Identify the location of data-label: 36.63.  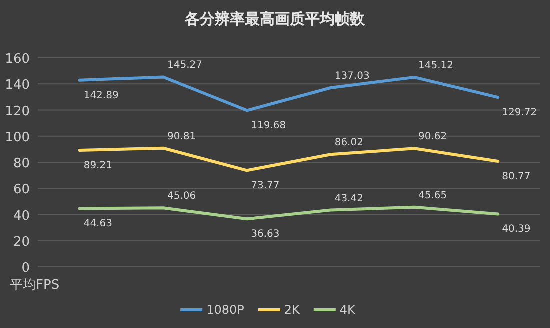
(265, 234).